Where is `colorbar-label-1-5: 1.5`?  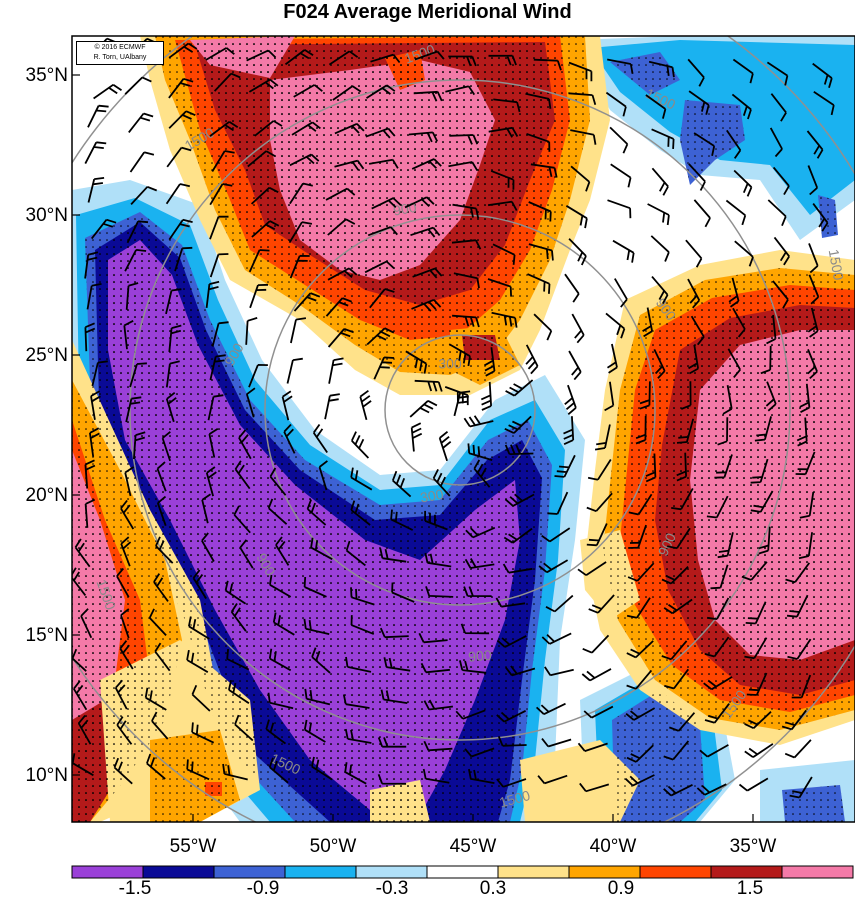
colorbar-label-1-5: 1.5 is located at coordinates (750, 888).